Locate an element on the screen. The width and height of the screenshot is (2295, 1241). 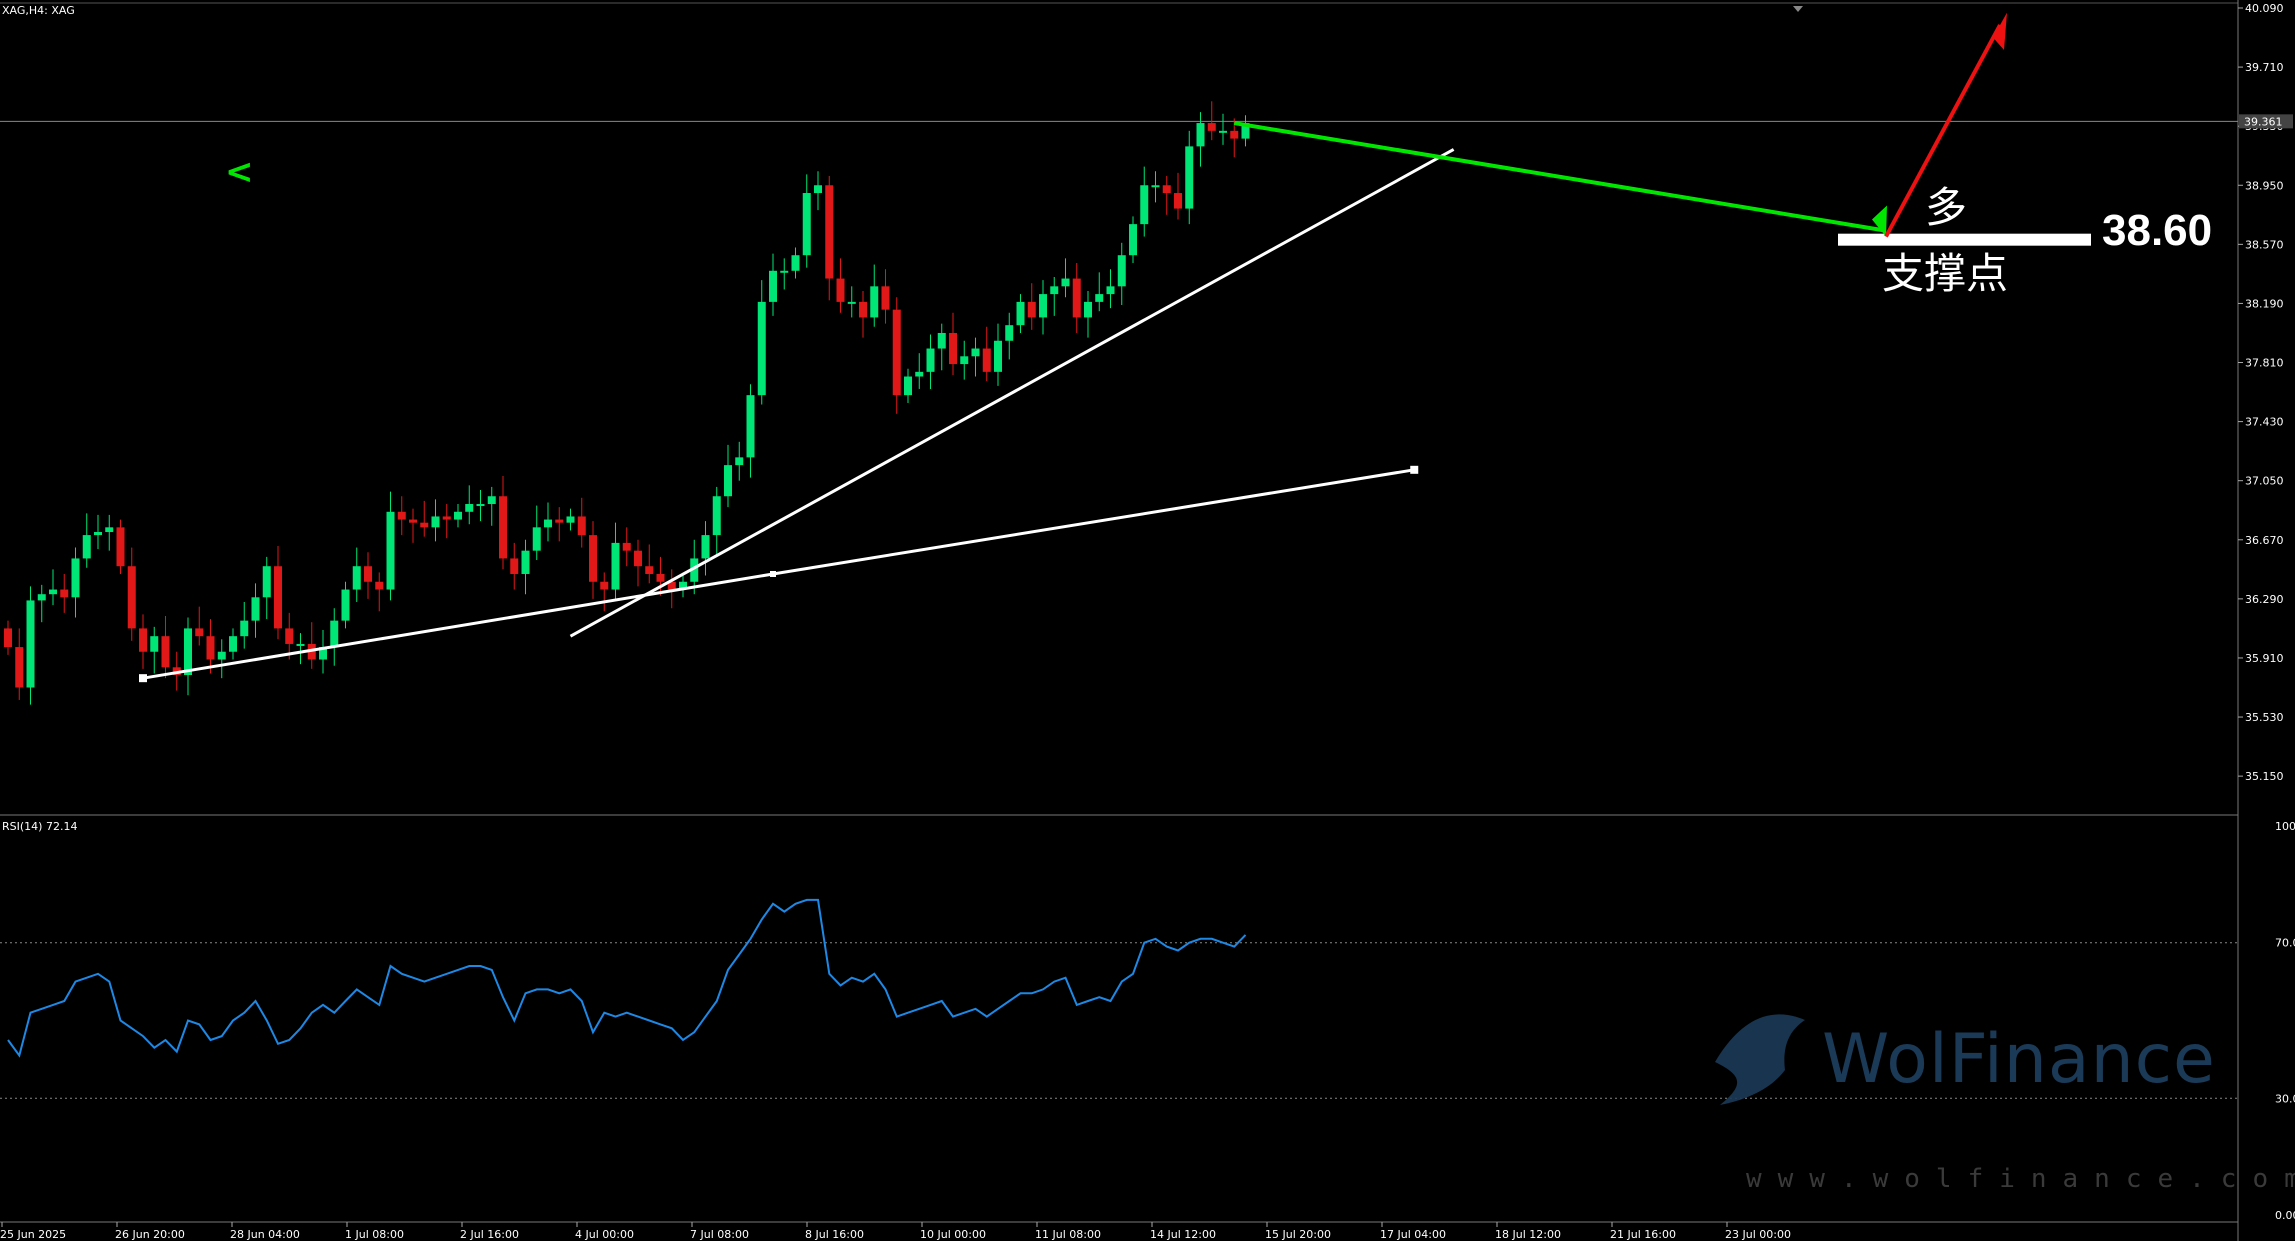
up-arrow-head is located at coordinates (2000, 31).